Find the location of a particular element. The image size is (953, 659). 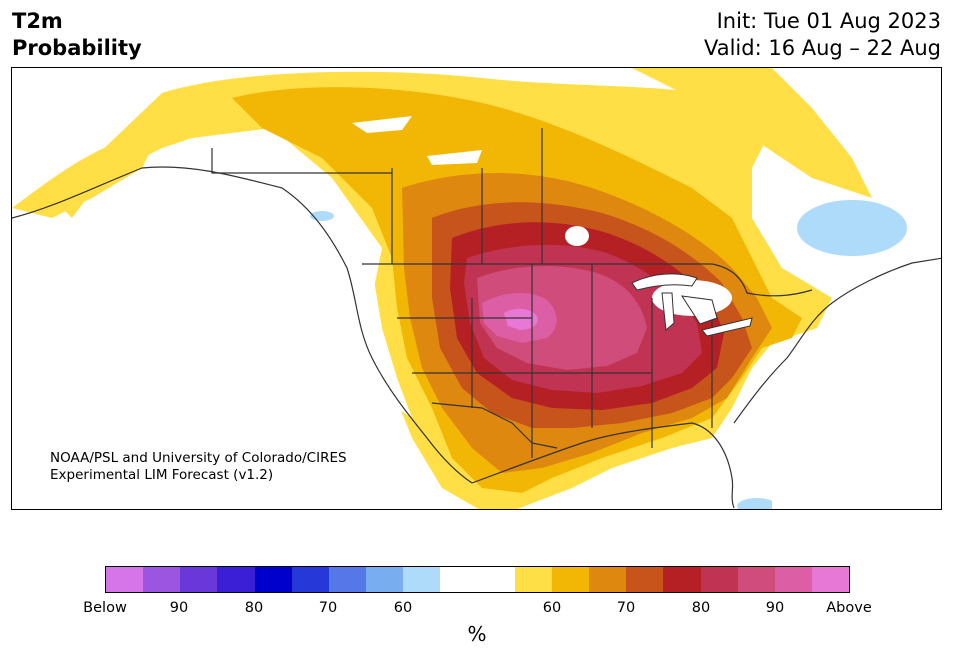

shade-below-south is located at coordinates (757, 503).